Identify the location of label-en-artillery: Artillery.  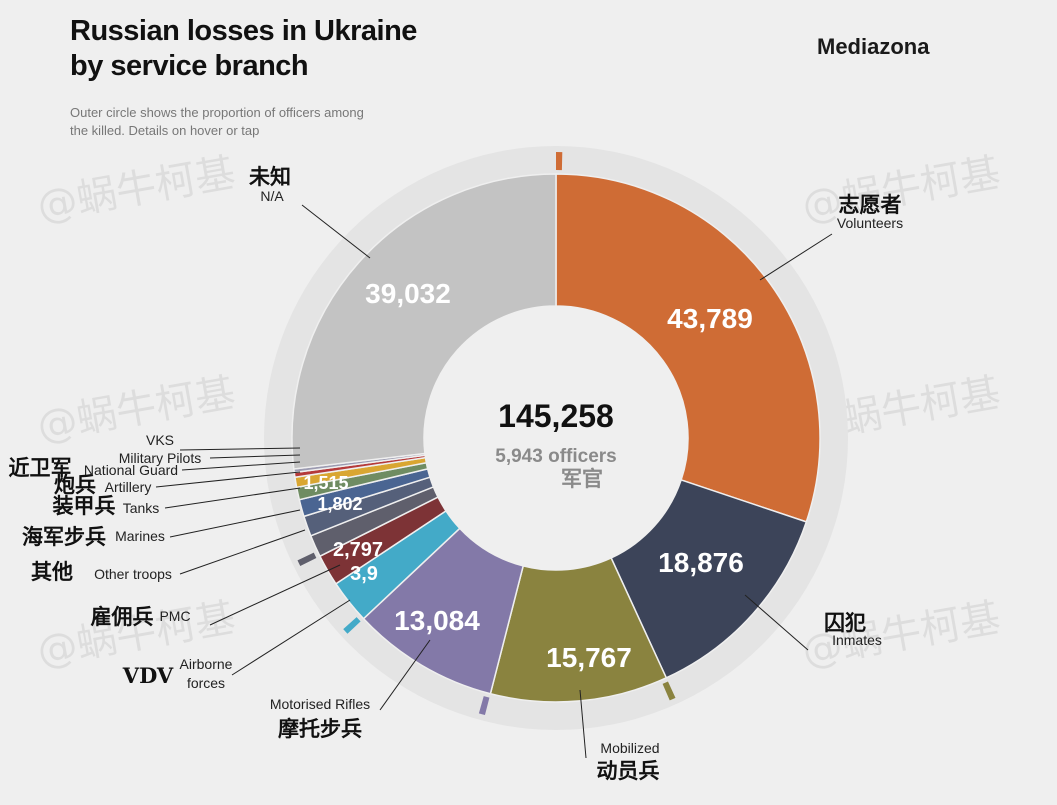
(128, 487).